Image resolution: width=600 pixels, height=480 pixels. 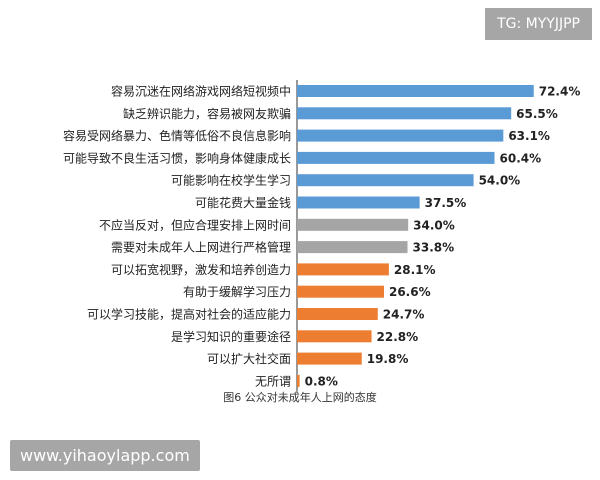 What do you see at coordinates (388, 359) in the screenshot?
I see `value-label: 19.8%` at bounding box center [388, 359].